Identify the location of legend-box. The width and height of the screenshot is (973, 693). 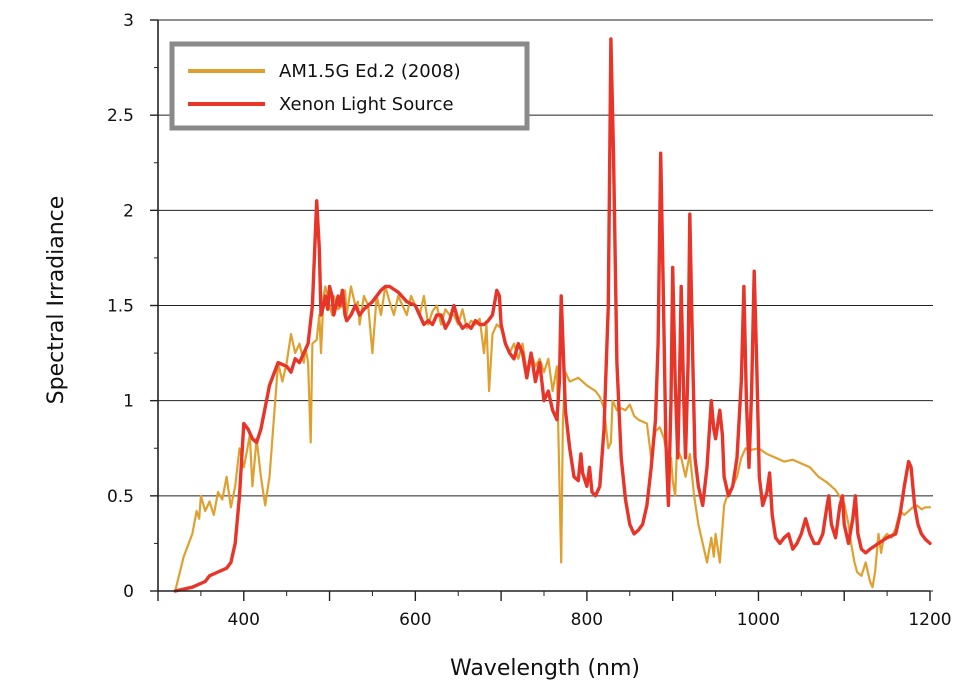
(349, 86).